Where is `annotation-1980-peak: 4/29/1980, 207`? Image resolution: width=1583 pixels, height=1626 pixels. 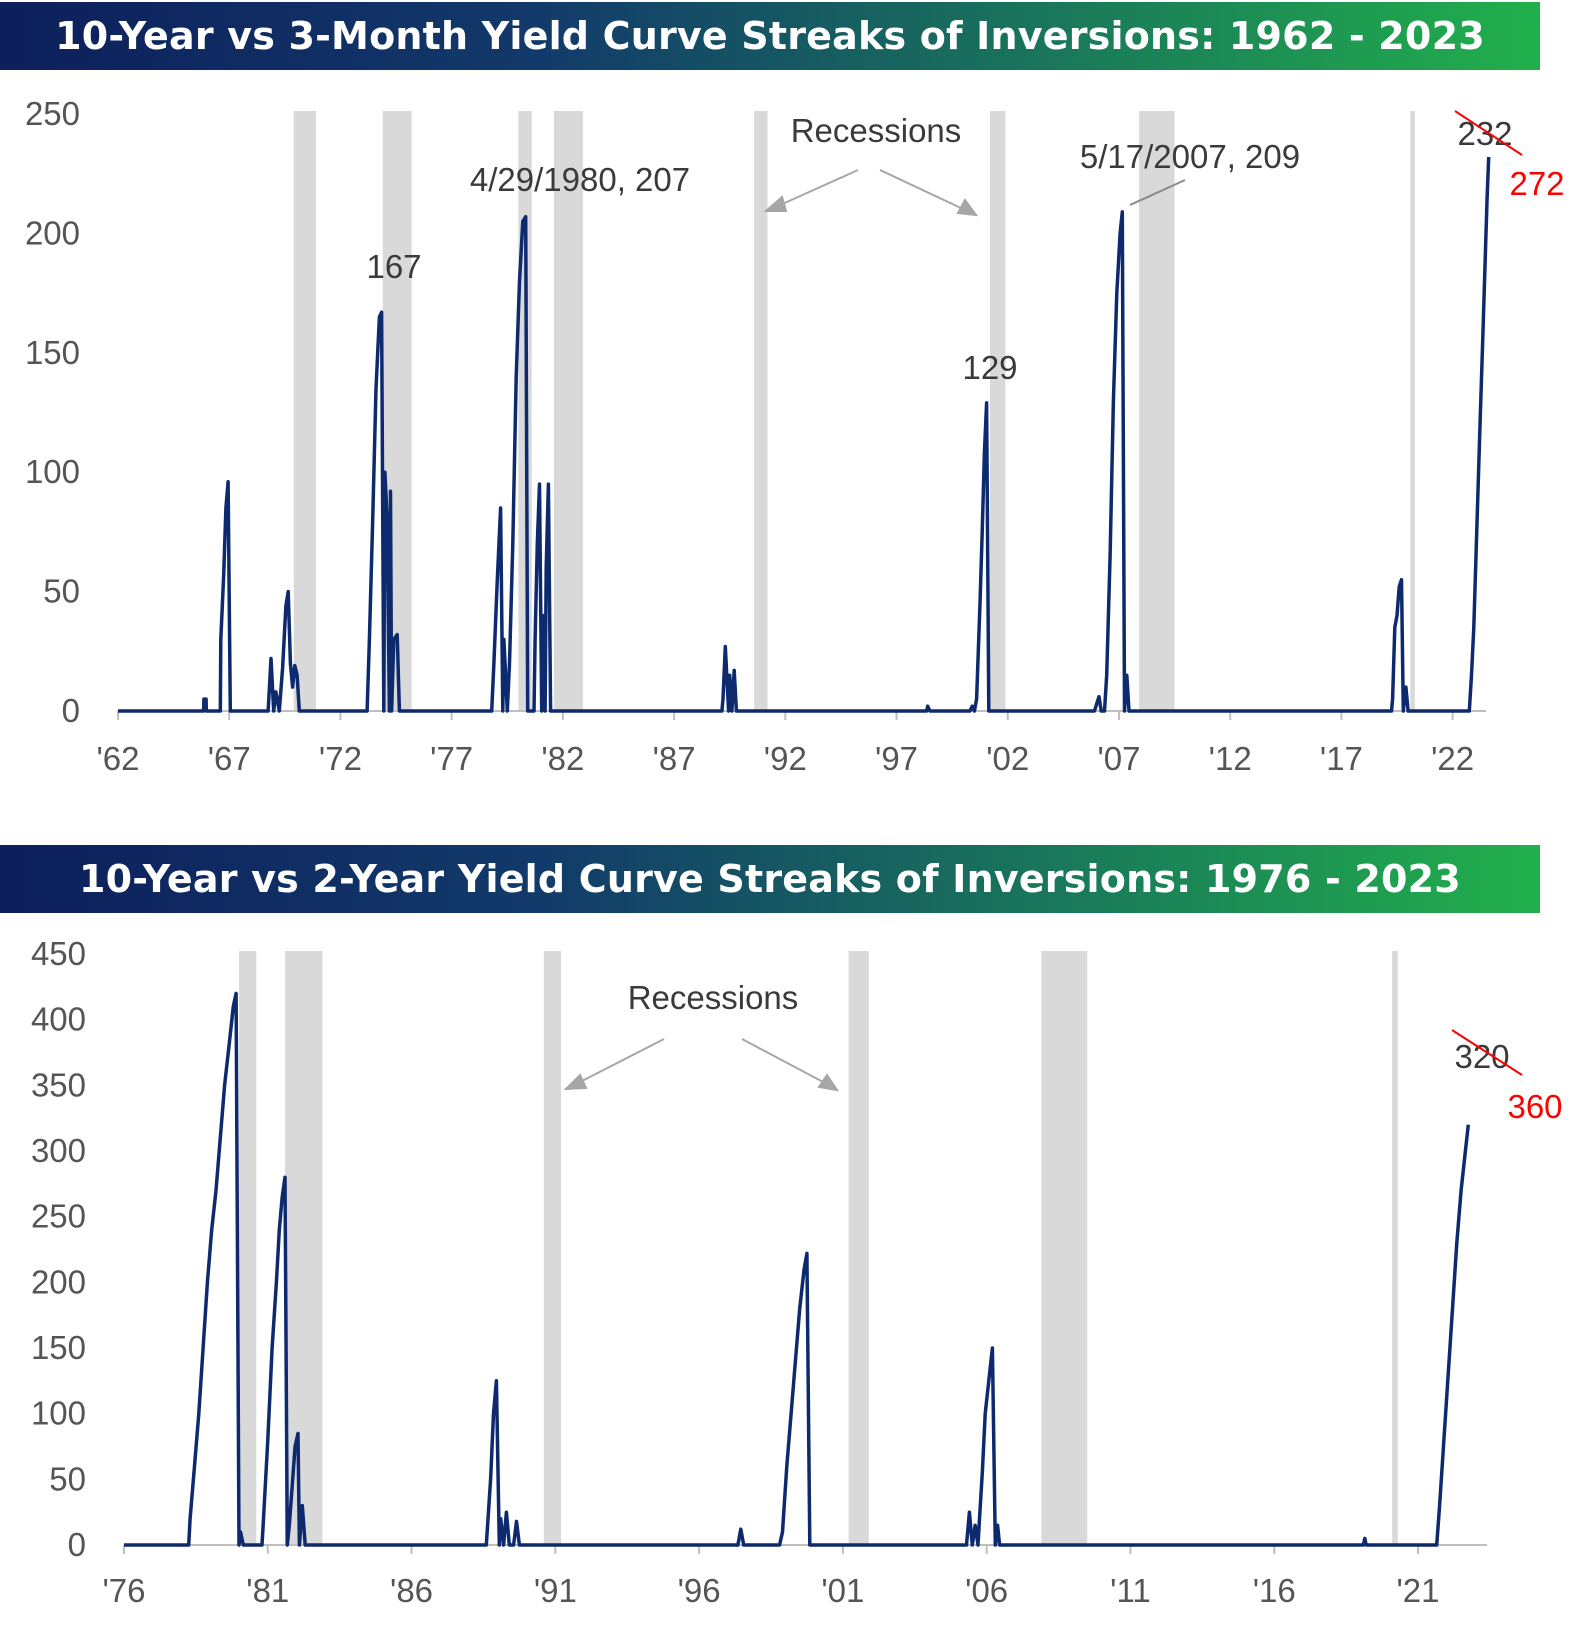 annotation-1980-peak: 4/29/1980, 207 is located at coordinates (580, 179).